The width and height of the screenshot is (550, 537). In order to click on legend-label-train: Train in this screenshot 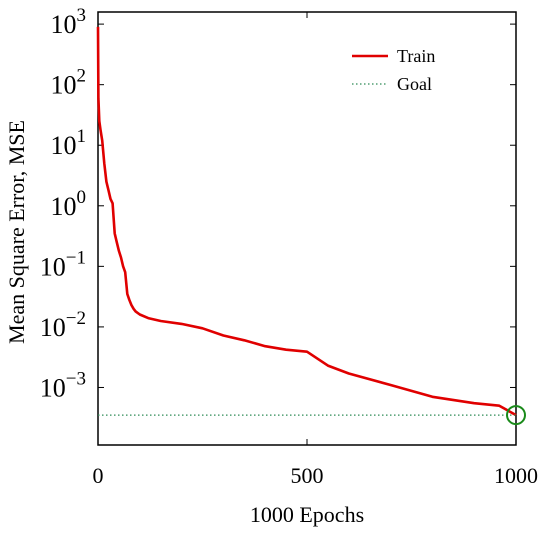, I will do `click(416, 56)`.